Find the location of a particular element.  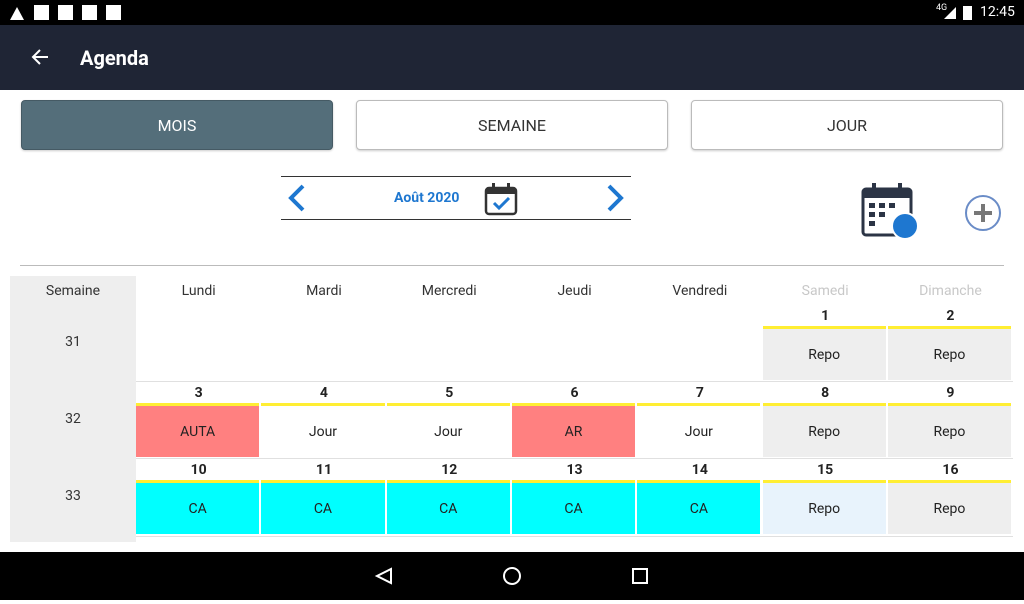

network: 4G is located at coordinates (942, 8).